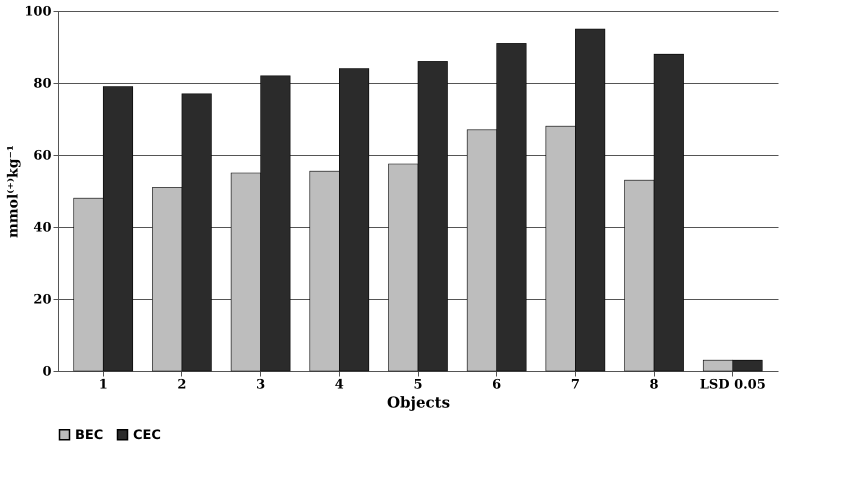 This screenshot has height=487, width=843. What do you see at coordinates (418, 403) in the screenshot?
I see `x-axis-title: Objects` at bounding box center [418, 403].